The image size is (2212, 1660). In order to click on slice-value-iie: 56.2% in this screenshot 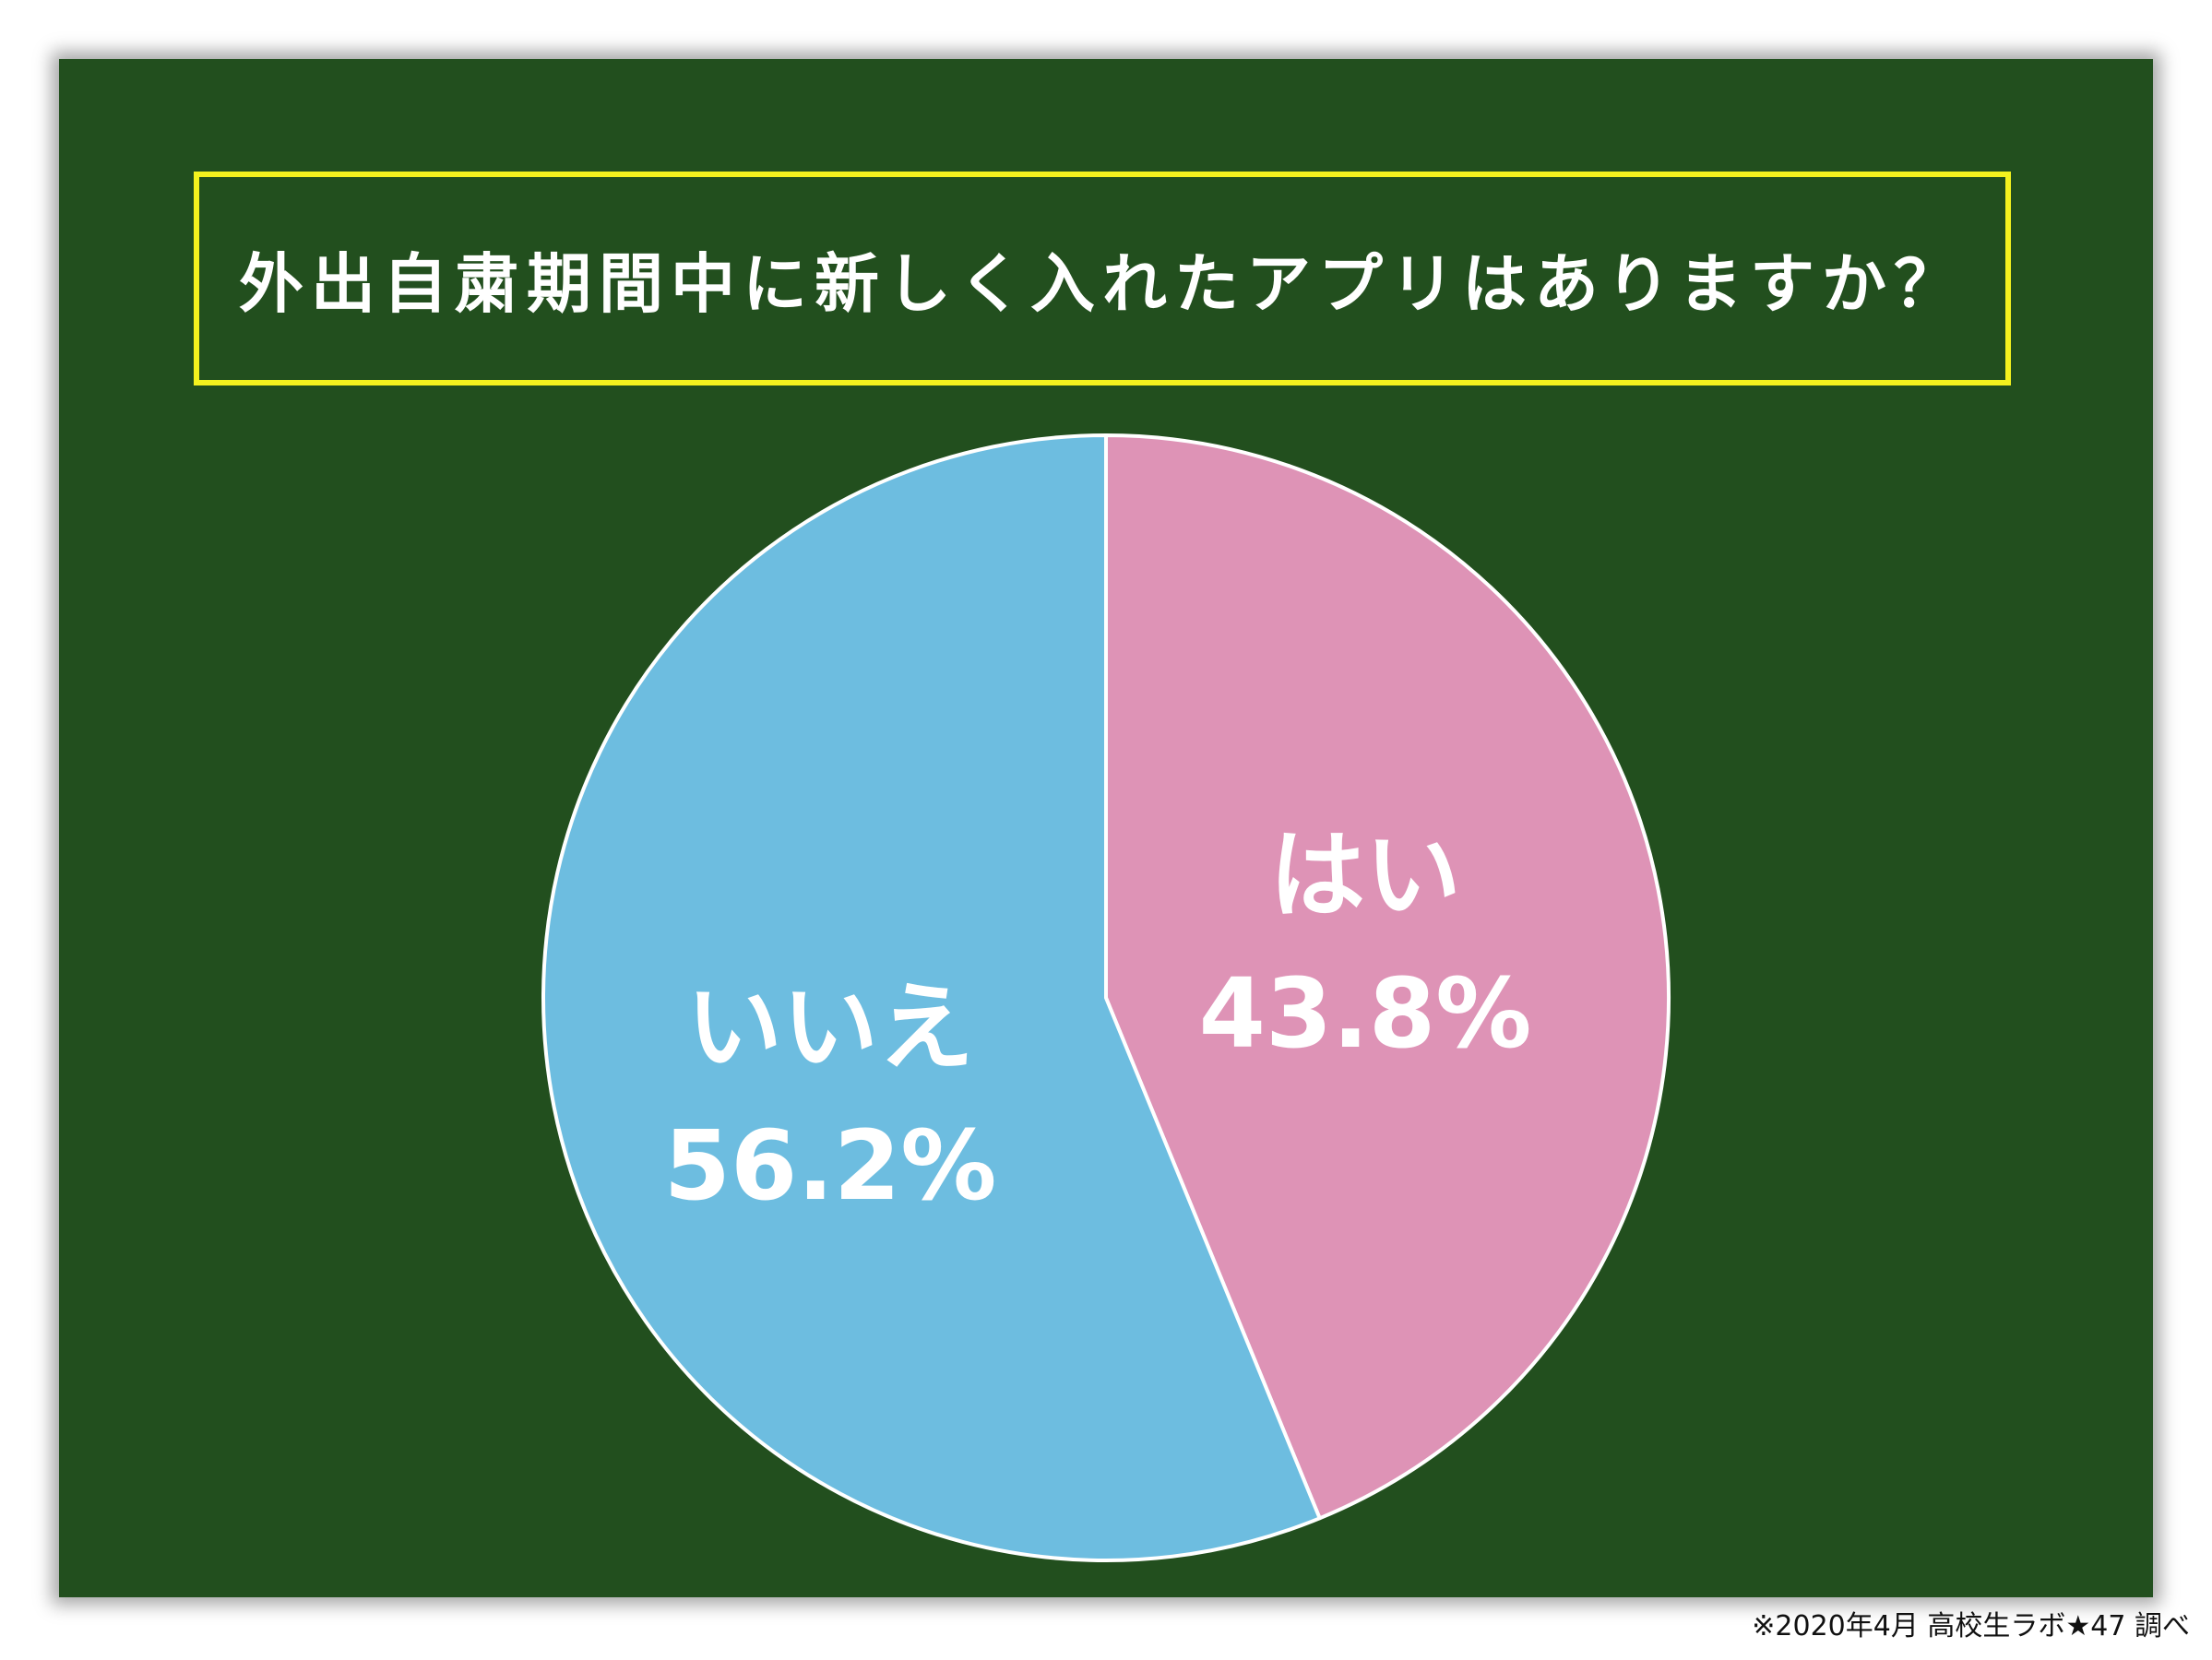, I will do `click(831, 1165)`.